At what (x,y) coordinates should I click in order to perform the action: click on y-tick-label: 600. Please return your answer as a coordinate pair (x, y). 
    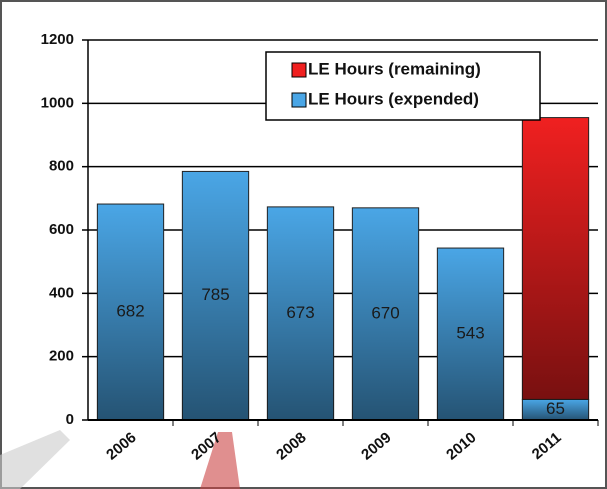
    Looking at the image, I should click on (61, 229).